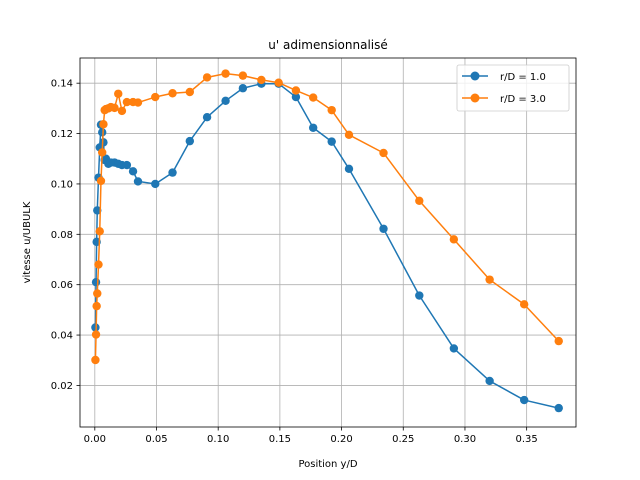  Describe the element at coordinates (328, 45) in the screenshot. I see `chart-title: u' adimensionnalisé` at that location.